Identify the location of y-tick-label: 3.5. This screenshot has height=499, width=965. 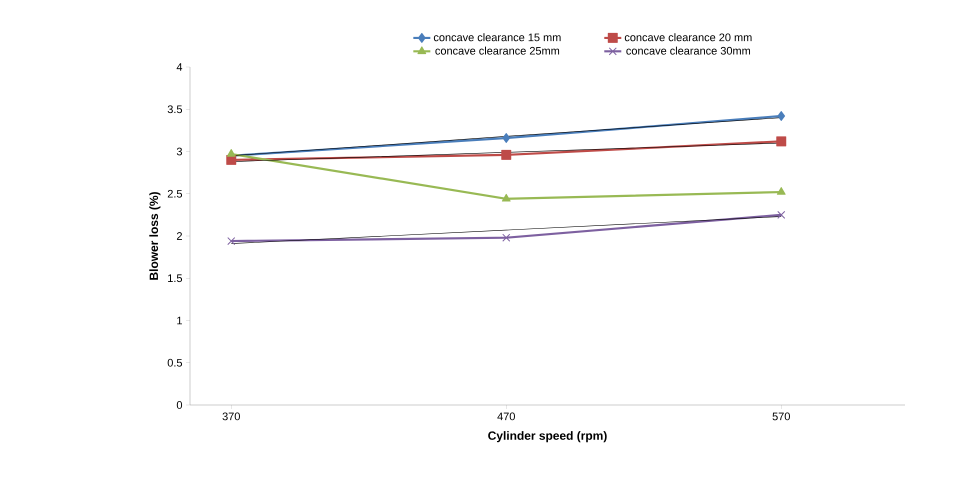
(175, 109).